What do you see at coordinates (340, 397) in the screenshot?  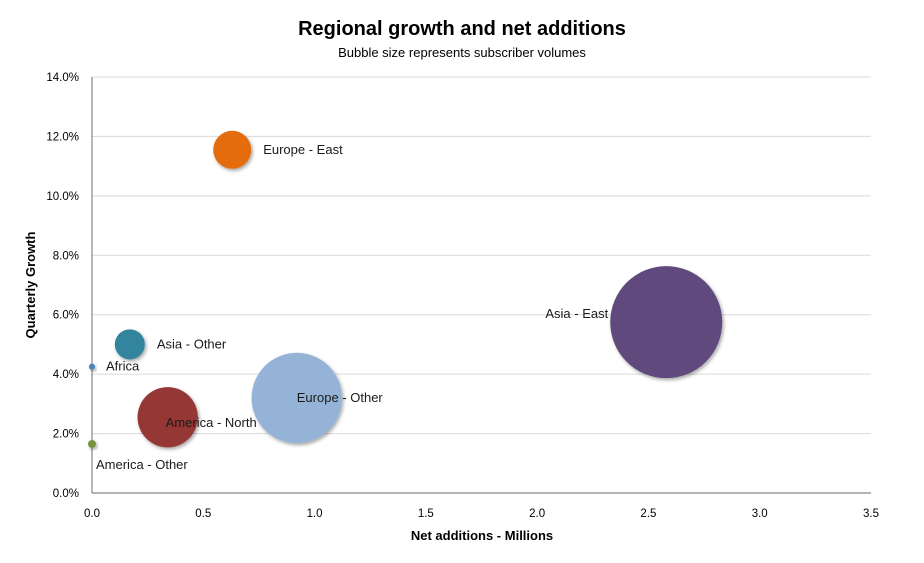 I see `bubble-label-europe-other: Europe - Other` at bounding box center [340, 397].